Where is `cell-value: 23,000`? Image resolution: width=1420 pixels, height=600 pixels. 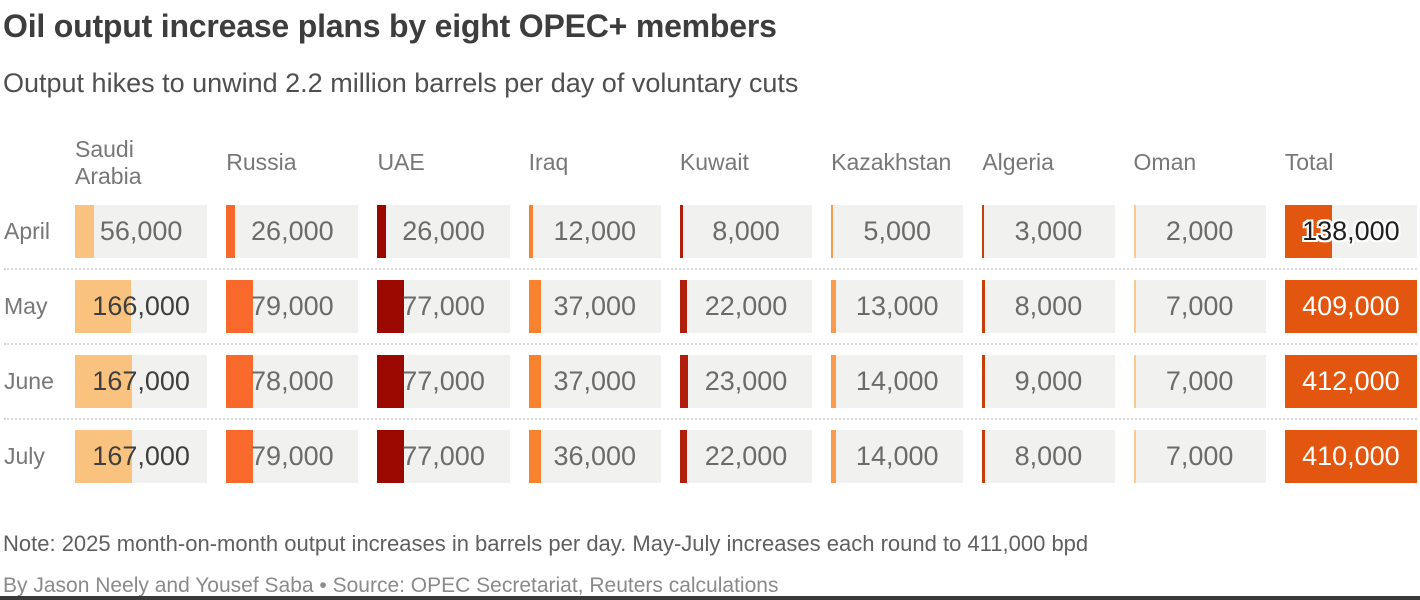 cell-value: 23,000 is located at coordinates (746, 381).